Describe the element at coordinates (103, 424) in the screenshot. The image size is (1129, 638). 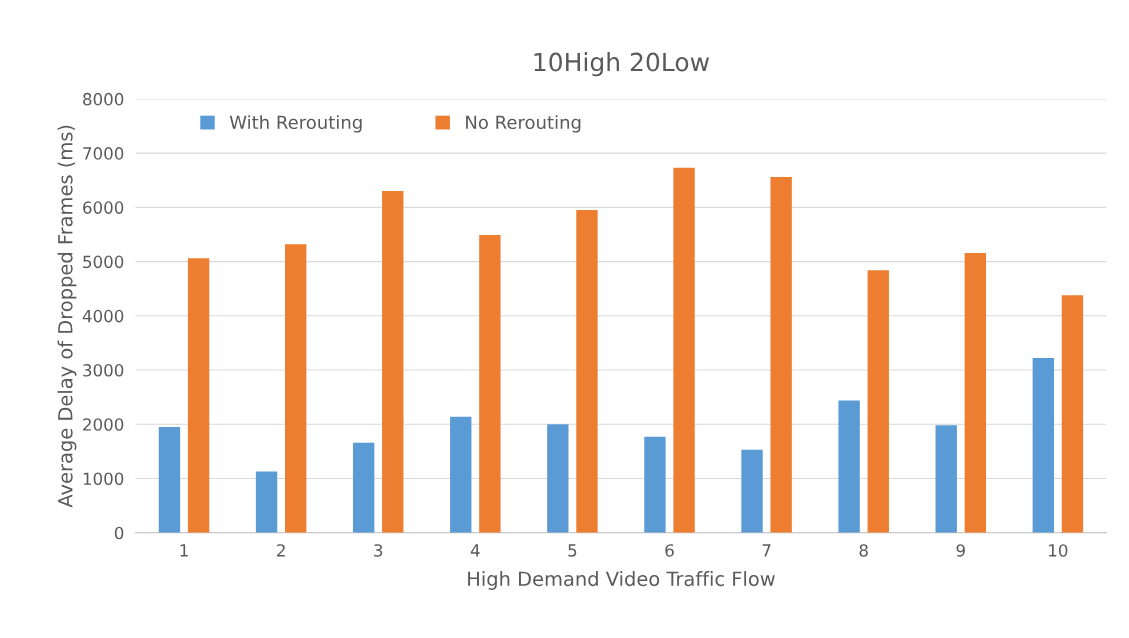
I see `y-tick-label: 2000` at that location.